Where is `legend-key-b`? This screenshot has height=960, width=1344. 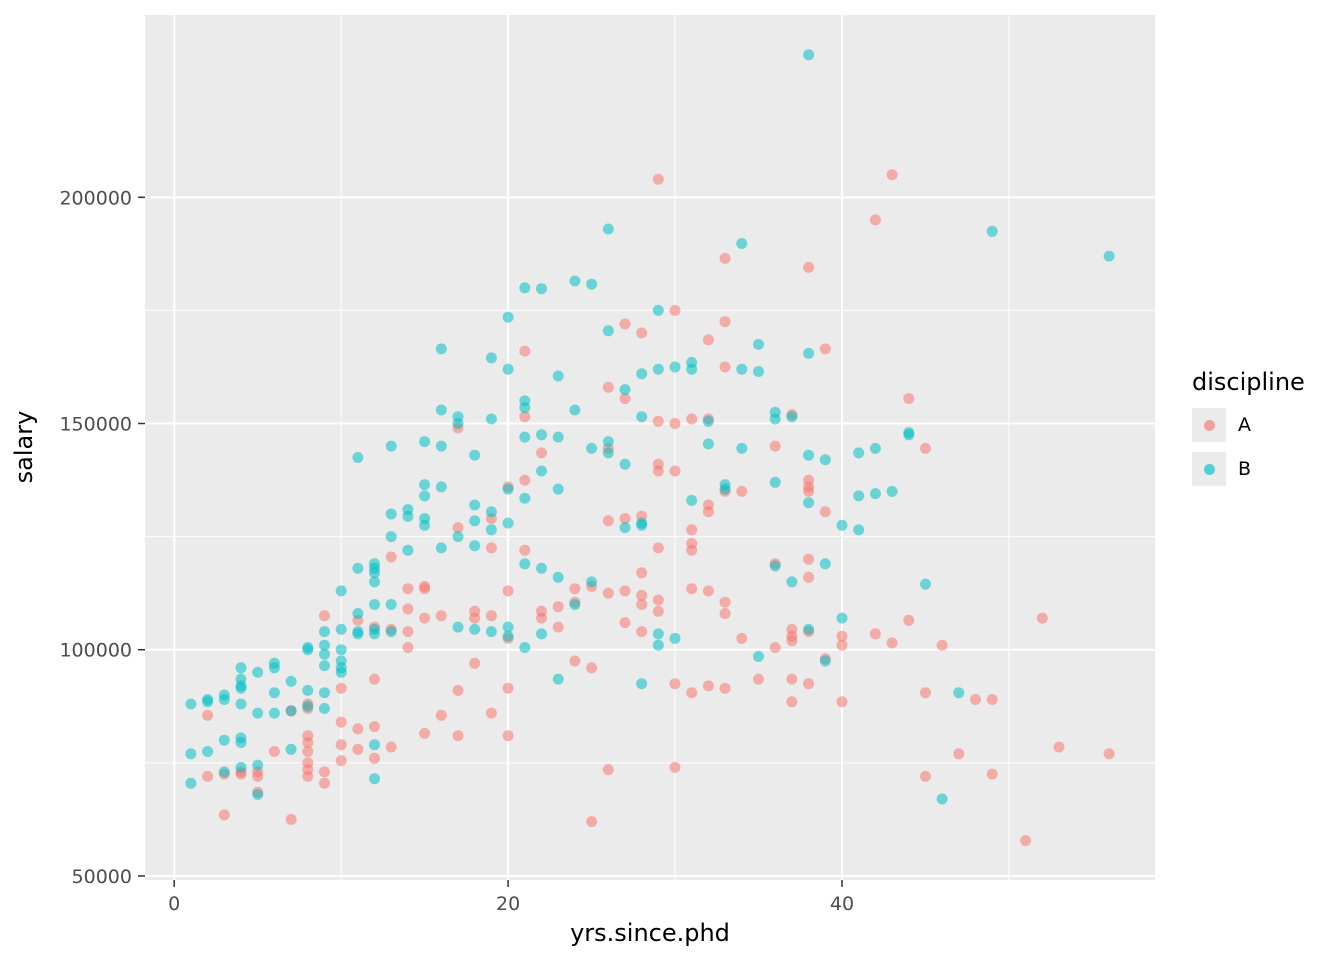
legend-key-b is located at coordinates (1209, 469).